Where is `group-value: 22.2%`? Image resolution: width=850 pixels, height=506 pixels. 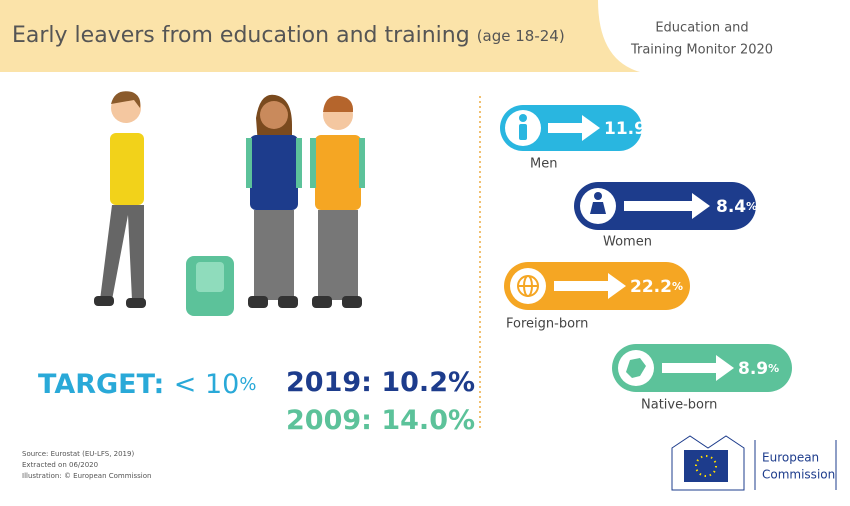 group-value: 22.2% is located at coordinates (656, 287).